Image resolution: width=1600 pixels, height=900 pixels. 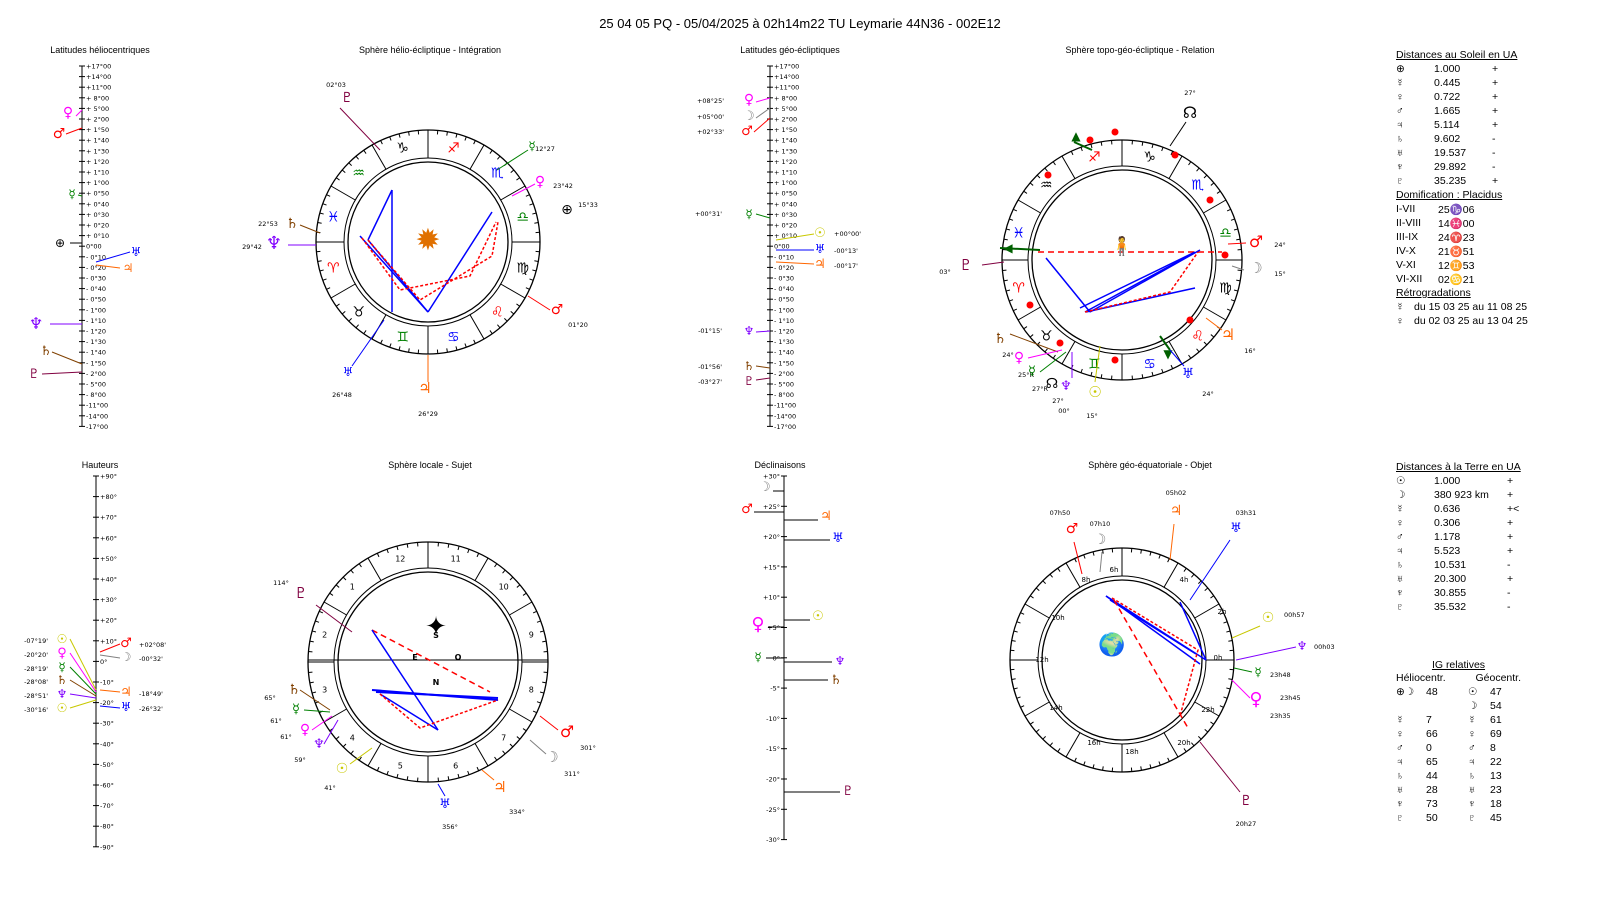 I want to click on pluto-glyph: ♇, so click(x=300, y=593).